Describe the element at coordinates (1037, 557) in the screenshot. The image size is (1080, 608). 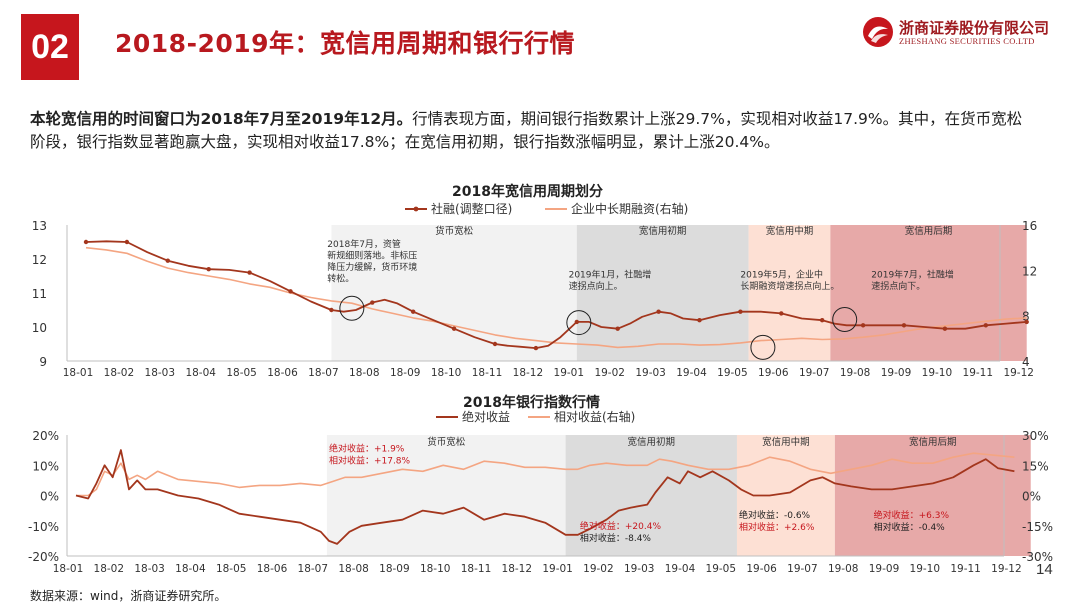
I see `y2-tick-label: -30%` at that location.